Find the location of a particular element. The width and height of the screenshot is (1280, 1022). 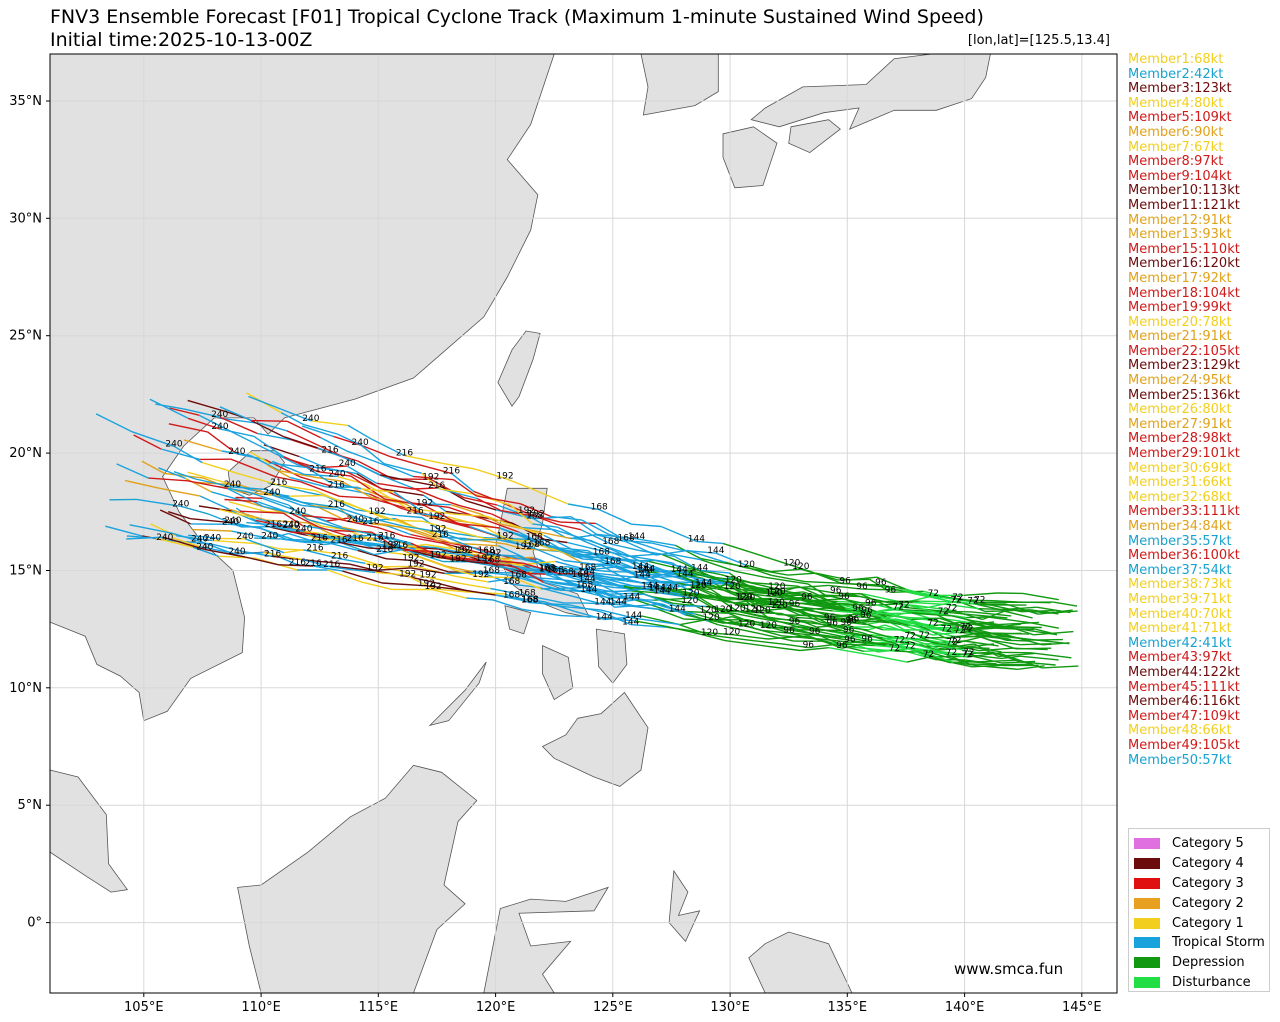

forecast-hour-label: 216 is located at coordinates (317, 470).